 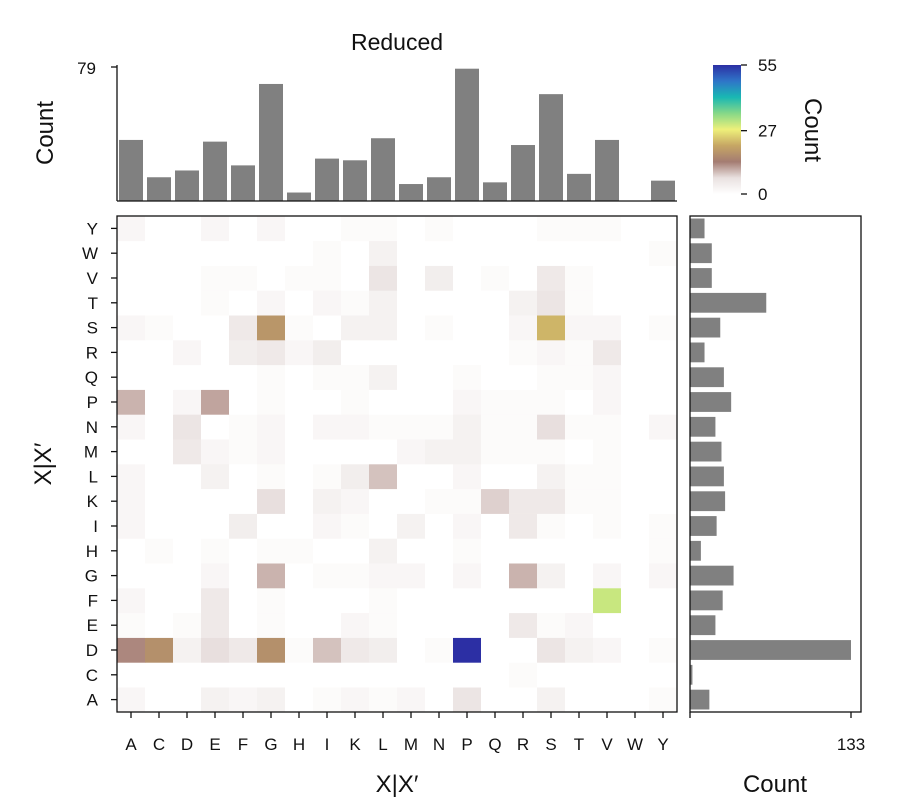 I want to click on heatmap-cell-E-I, so click(x=327, y=625).